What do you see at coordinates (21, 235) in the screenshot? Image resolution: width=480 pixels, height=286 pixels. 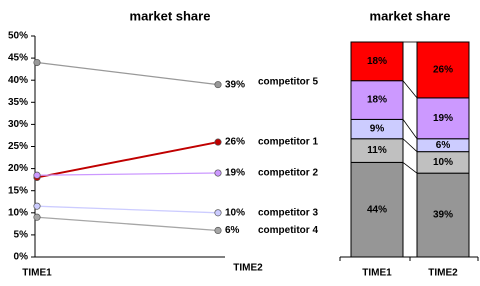 I see `y-tick-label: 5%` at bounding box center [21, 235].